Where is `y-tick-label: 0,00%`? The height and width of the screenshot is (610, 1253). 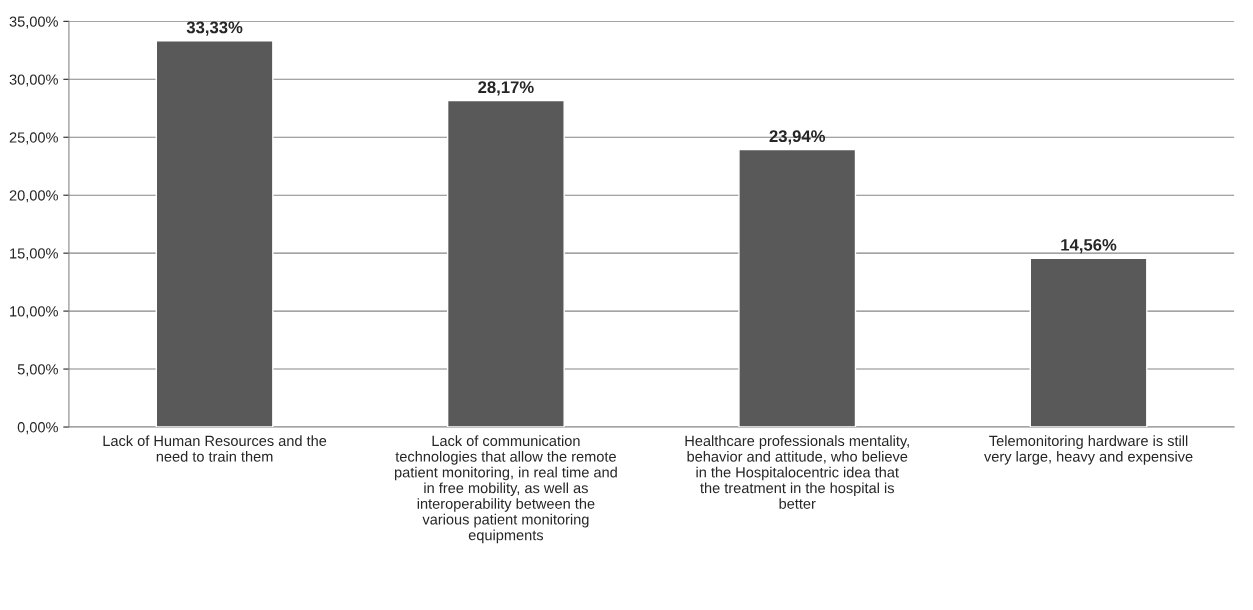
y-tick-label: 0,00% is located at coordinates (37, 428).